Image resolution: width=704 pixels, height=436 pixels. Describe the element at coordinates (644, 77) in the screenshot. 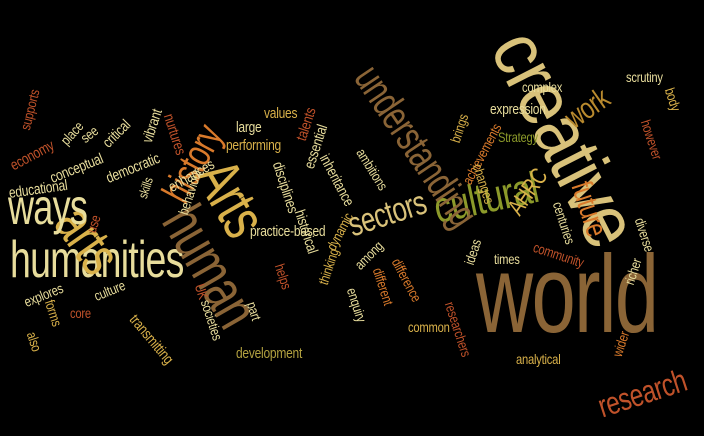

I see `word-scrutiny: scrutiny` at that location.